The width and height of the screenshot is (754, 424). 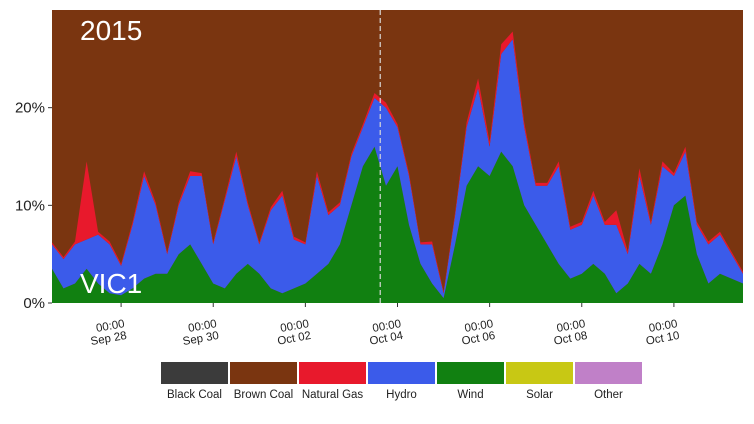 What do you see at coordinates (194, 395) in the screenshot?
I see `legend-label-black-coal: Black Coal` at bounding box center [194, 395].